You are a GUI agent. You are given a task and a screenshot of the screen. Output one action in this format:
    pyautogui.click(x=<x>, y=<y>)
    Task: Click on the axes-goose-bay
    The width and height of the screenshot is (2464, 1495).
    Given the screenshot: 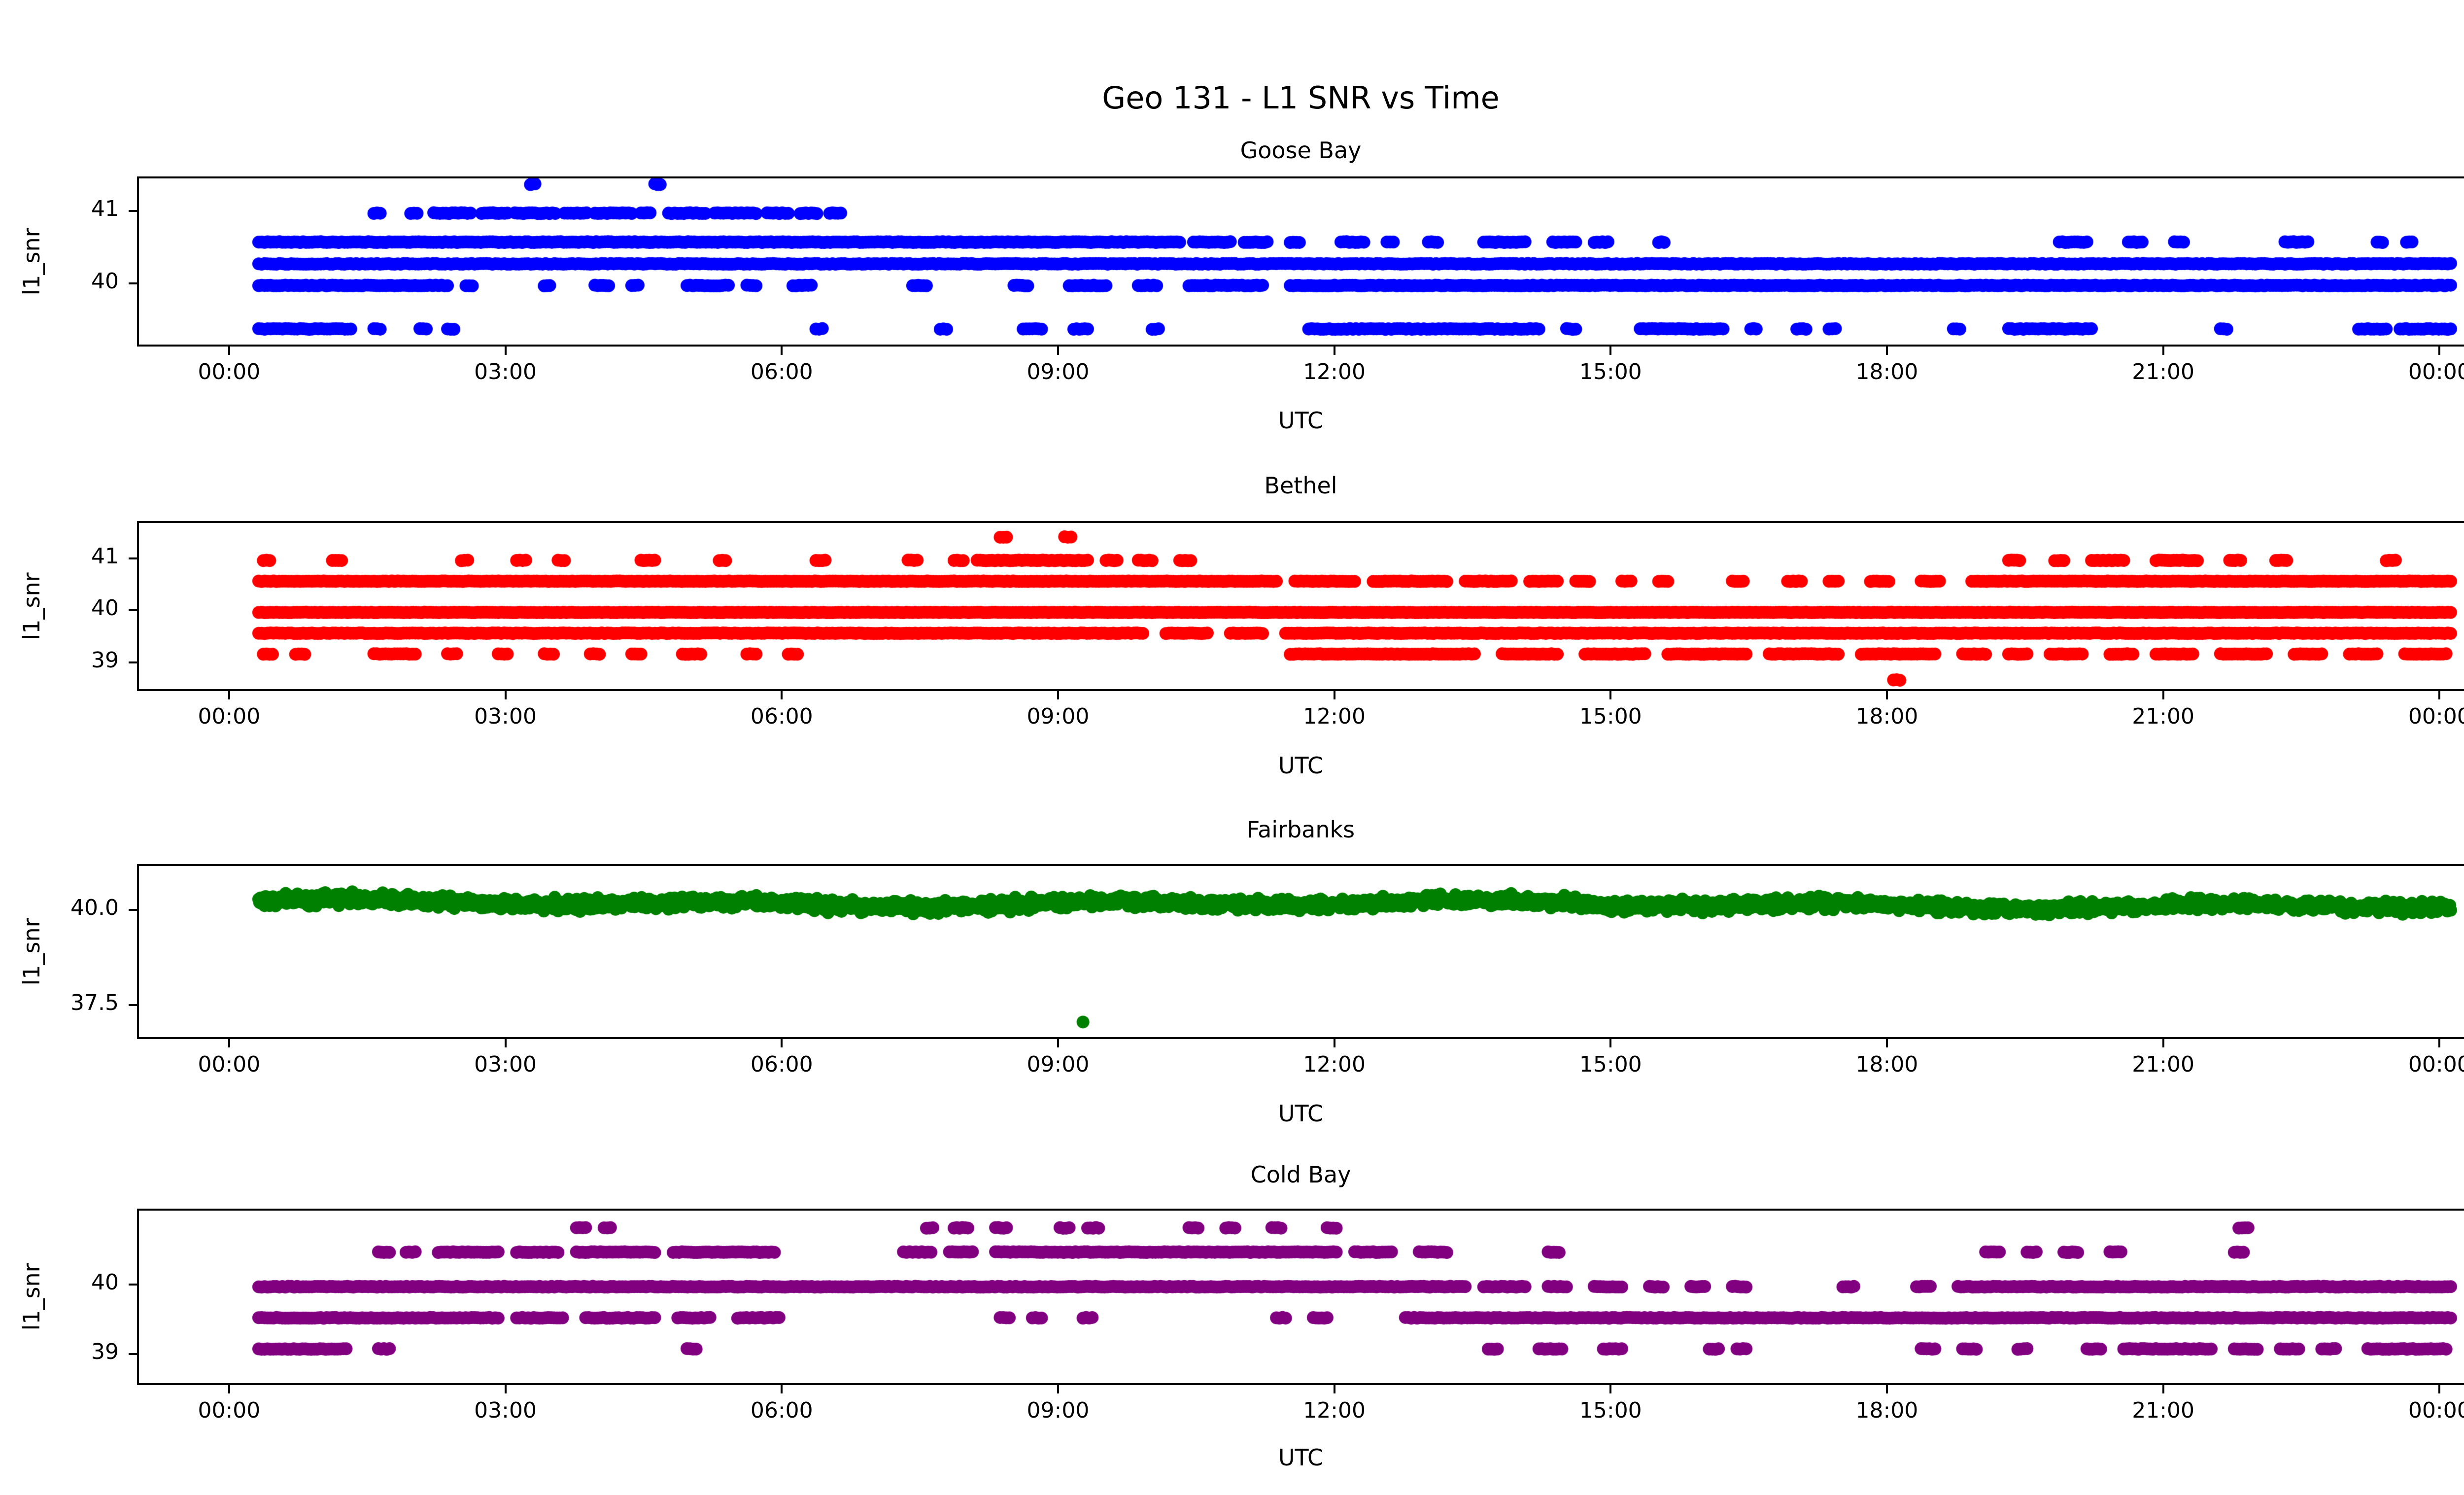 What is the action you would take?
    pyautogui.click(x=1300, y=261)
    